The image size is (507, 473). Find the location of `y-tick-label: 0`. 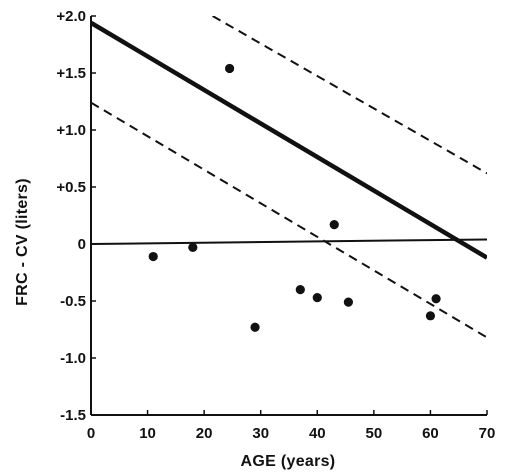

y-tick-label: 0 is located at coordinates (82, 244).